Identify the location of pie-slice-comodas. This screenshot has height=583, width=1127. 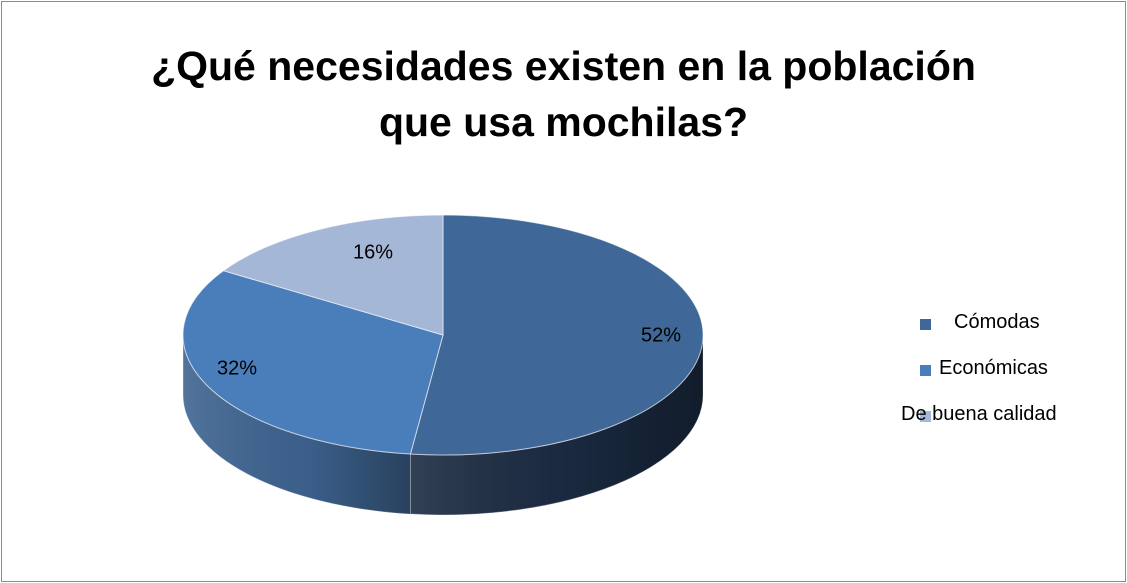
(556, 335).